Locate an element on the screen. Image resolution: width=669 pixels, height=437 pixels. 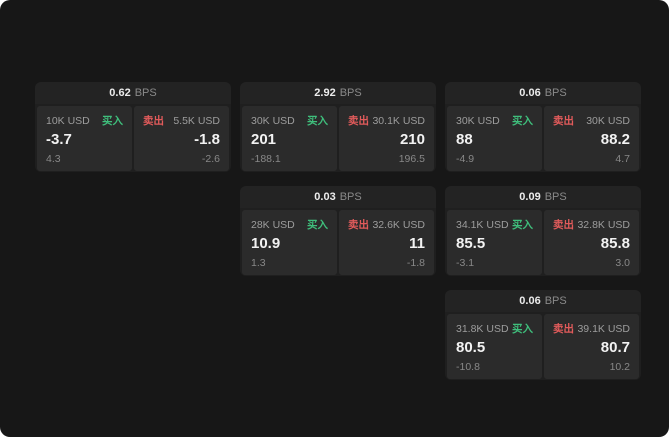
quote-card: 0.62 BPS 10K USD 买入 -3.7 4.3 卖出 5.5K USD is located at coordinates (133, 127).